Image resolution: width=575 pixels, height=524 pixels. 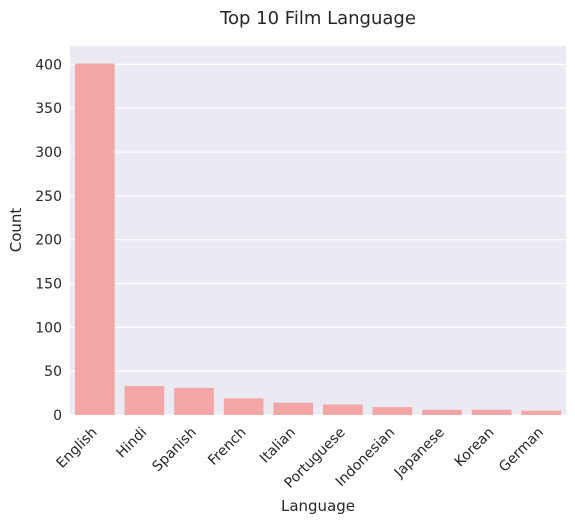 What do you see at coordinates (243, 406) in the screenshot?
I see `bar-french` at bounding box center [243, 406].